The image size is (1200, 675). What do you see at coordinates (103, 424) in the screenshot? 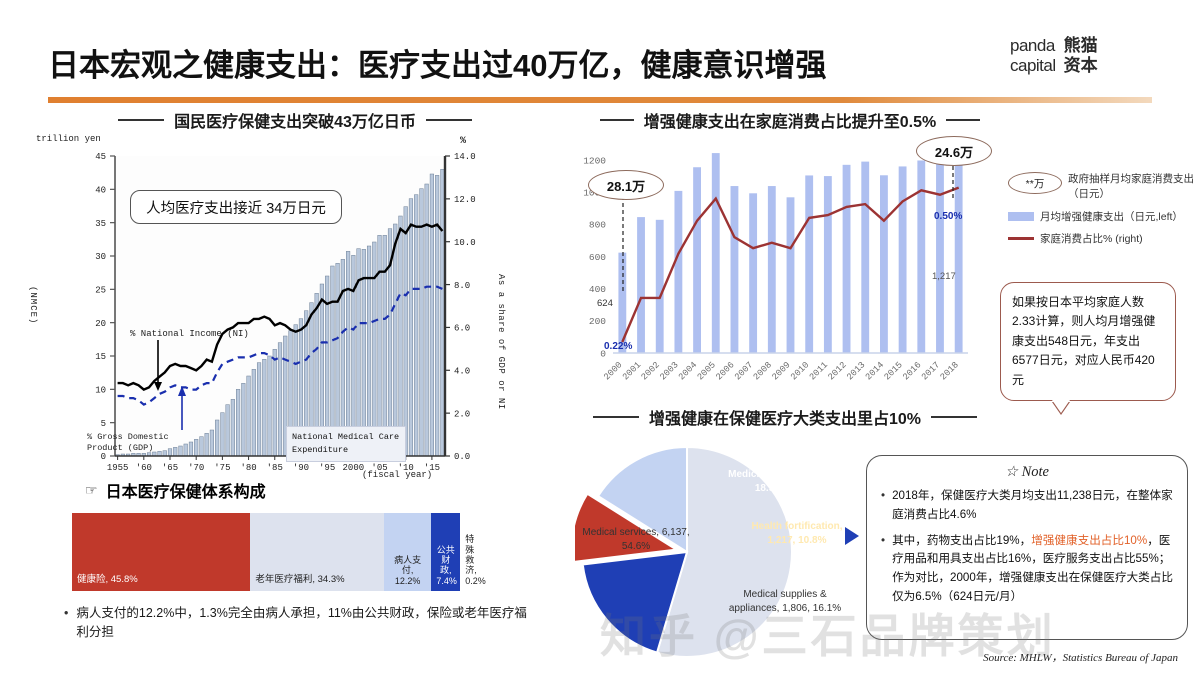
I see `svg-text: 5` at bounding box center [103, 424].